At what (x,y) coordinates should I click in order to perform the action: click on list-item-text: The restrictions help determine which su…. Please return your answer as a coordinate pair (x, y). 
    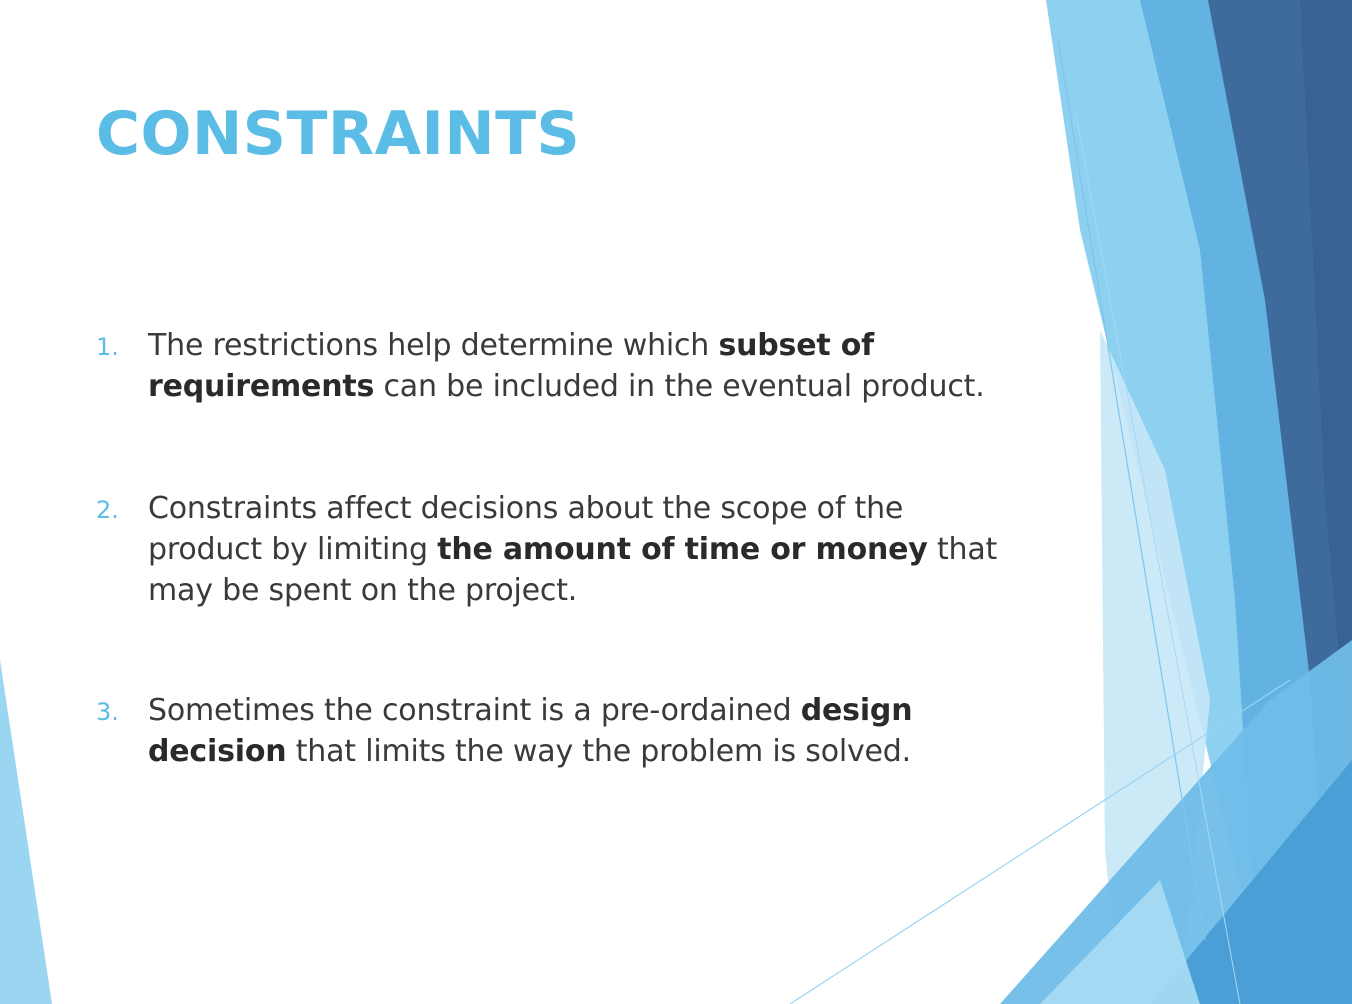
    Looking at the image, I should click on (587, 366).